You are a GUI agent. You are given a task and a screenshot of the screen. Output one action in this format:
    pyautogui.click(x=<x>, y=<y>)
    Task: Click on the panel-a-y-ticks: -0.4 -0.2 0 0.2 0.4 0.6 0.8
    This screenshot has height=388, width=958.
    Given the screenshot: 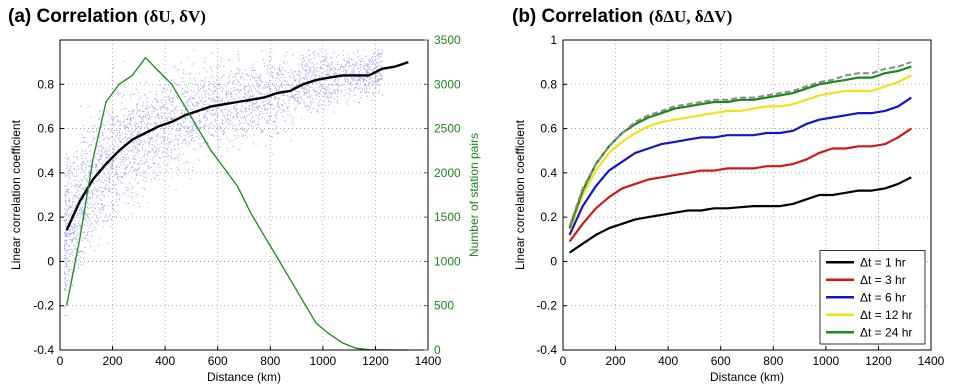 What is the action you would take?
    pyautogui.click(x=48, y=217)
    